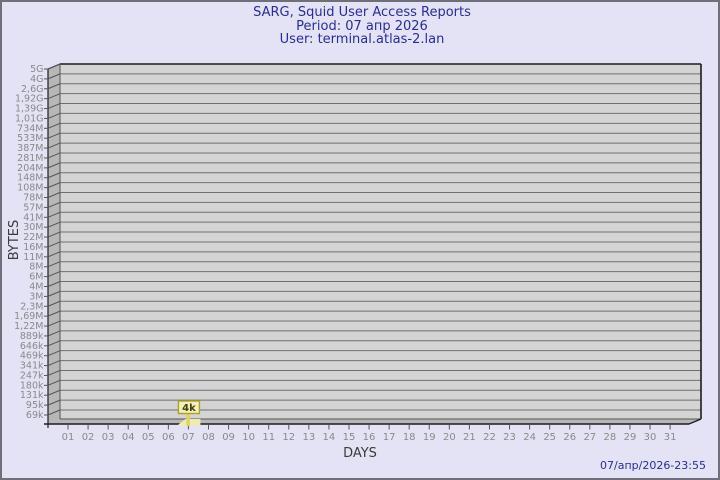 This screenshot has height=480, width=720. I want to click on x-tick-label: 12, so click(288, 437).